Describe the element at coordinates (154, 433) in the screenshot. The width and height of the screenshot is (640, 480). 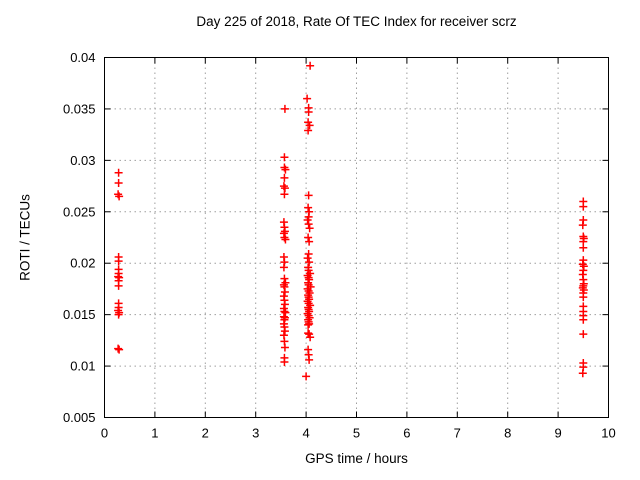
I see `x-tick-label: 1` at that location.